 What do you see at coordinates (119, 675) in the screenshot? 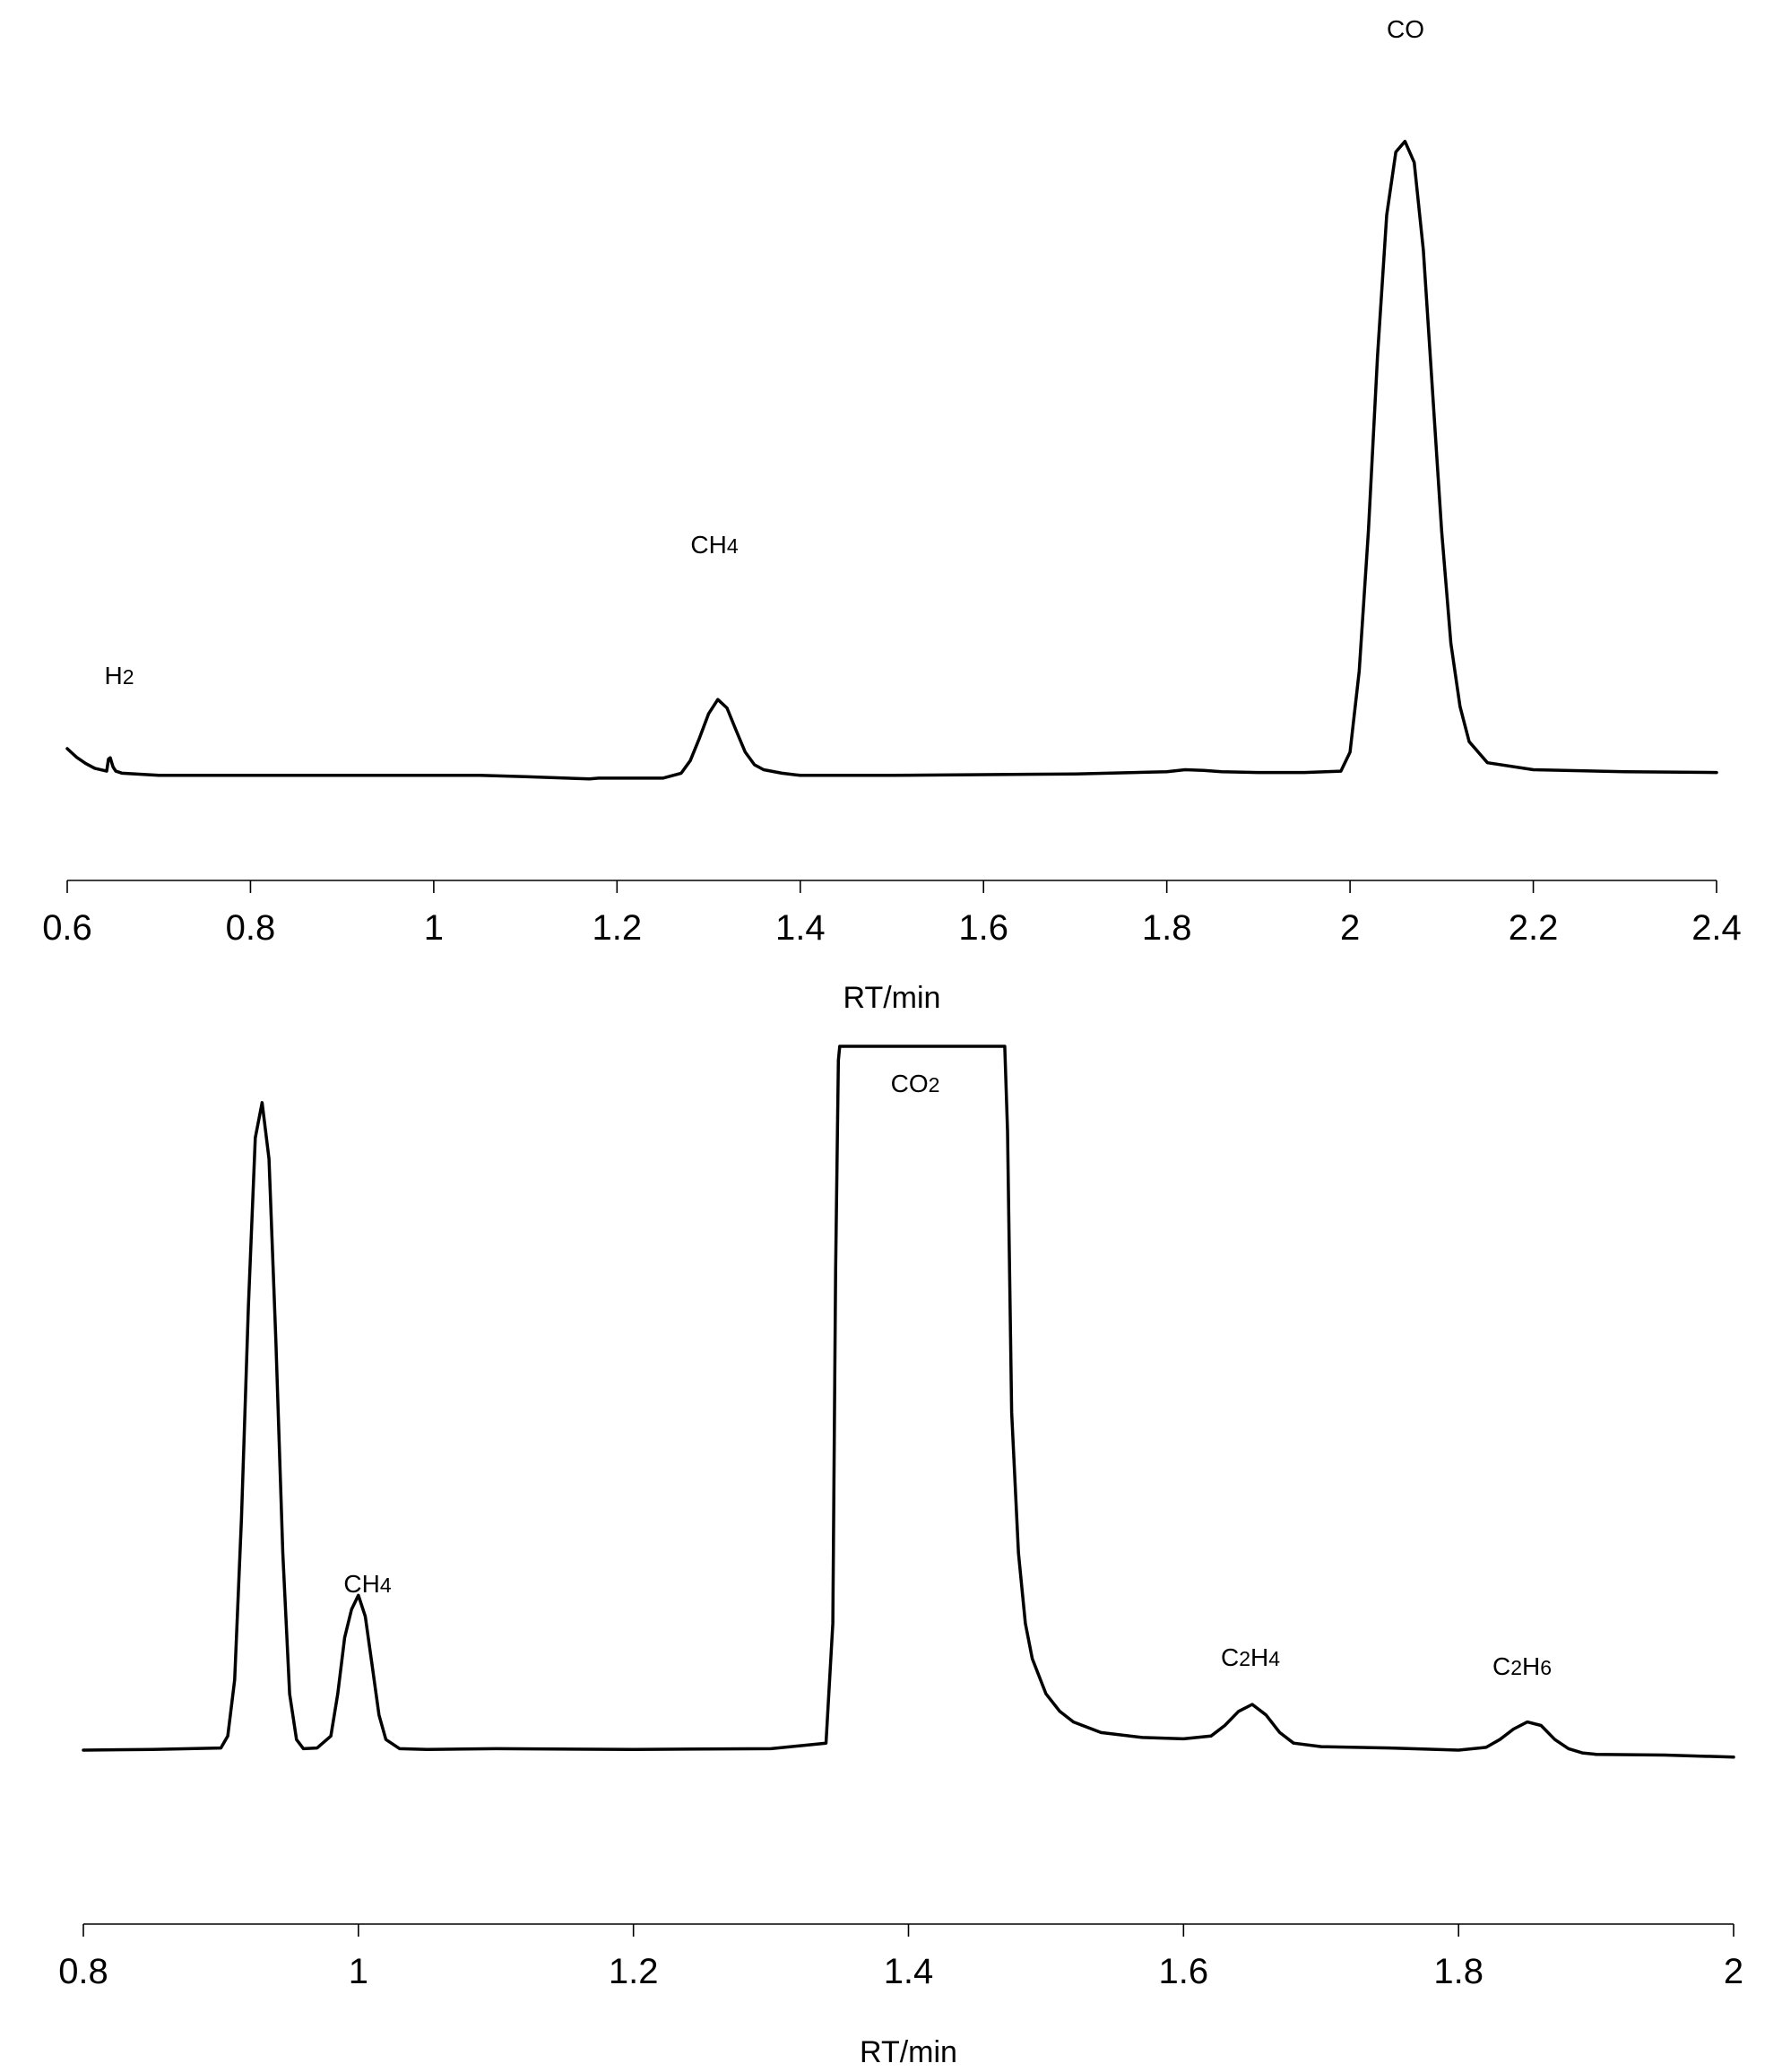
I see `peak-label: H2` at bounding box center [119, 675].